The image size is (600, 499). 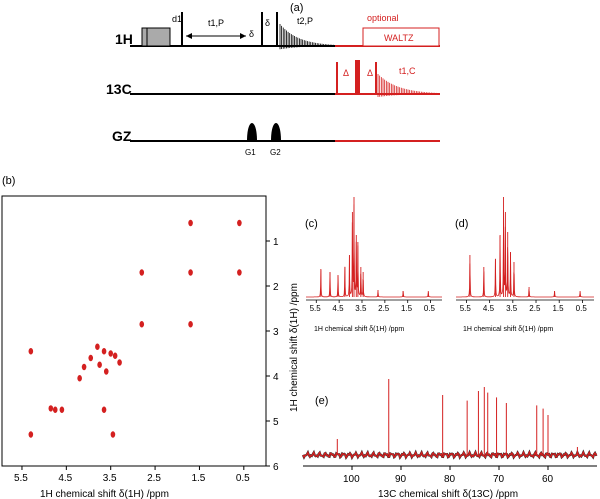 I want to click on panel-label-c: (c), so click(x=311, y=224).